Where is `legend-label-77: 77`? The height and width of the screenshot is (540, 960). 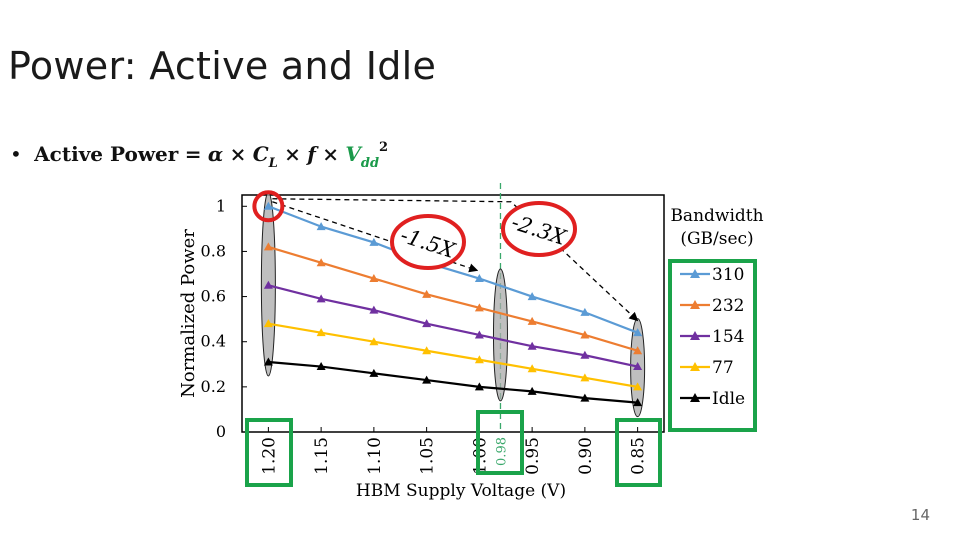 legend-label-77: 77 is located at coordinates (723, 368).